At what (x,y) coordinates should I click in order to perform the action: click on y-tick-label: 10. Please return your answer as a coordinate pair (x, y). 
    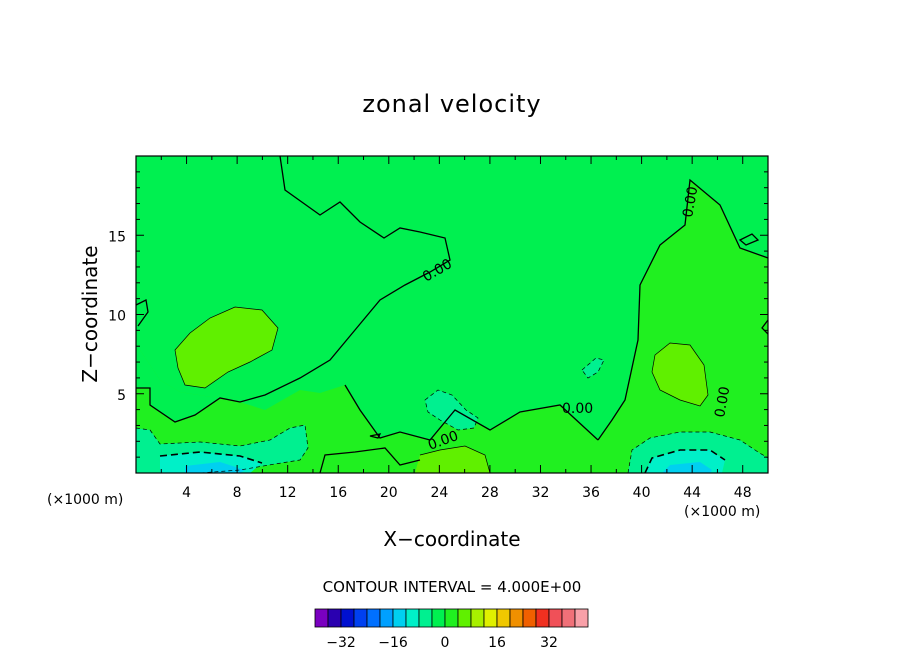
    Looking at the image, I should click on (117, 317).